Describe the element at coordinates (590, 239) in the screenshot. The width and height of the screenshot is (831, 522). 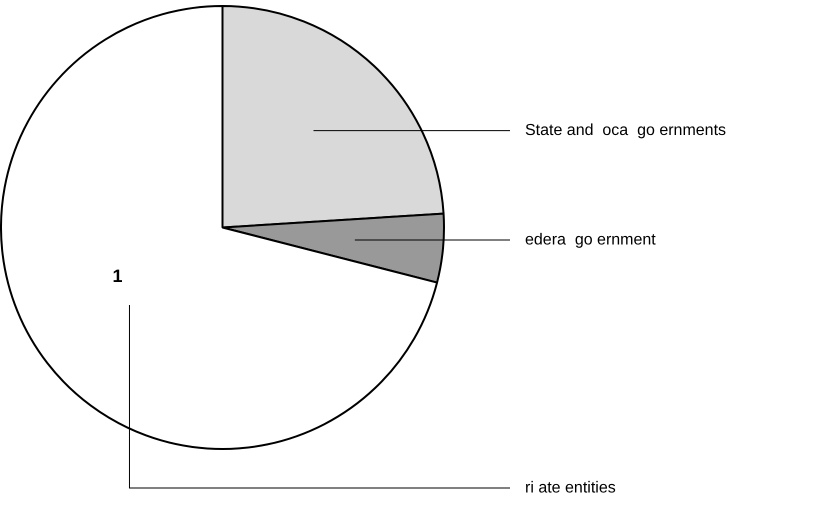
I see `slice-label: edera go ernment` at that location.